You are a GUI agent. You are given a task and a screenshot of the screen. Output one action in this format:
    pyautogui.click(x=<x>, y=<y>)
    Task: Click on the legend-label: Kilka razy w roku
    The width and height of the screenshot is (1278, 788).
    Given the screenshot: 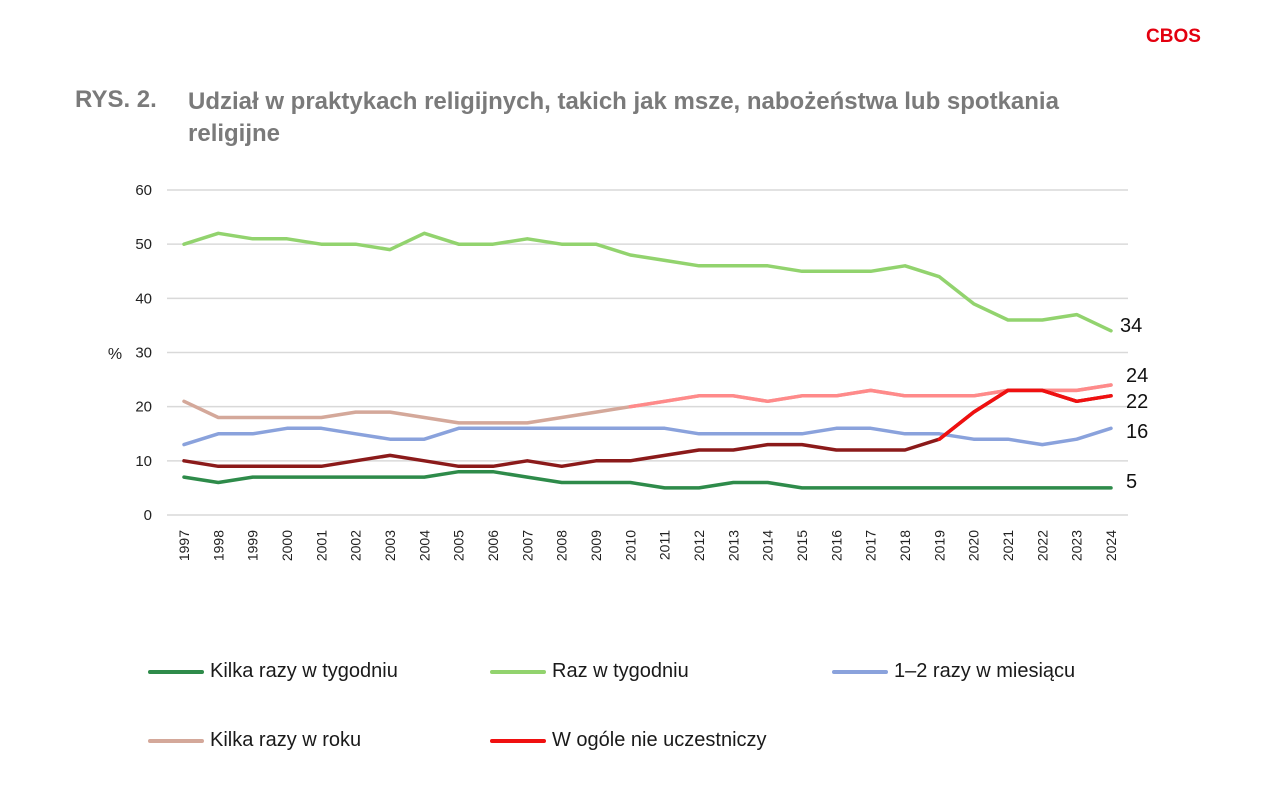 What is the action you would take?
    pyautogui.click(x=286, y=740)
    